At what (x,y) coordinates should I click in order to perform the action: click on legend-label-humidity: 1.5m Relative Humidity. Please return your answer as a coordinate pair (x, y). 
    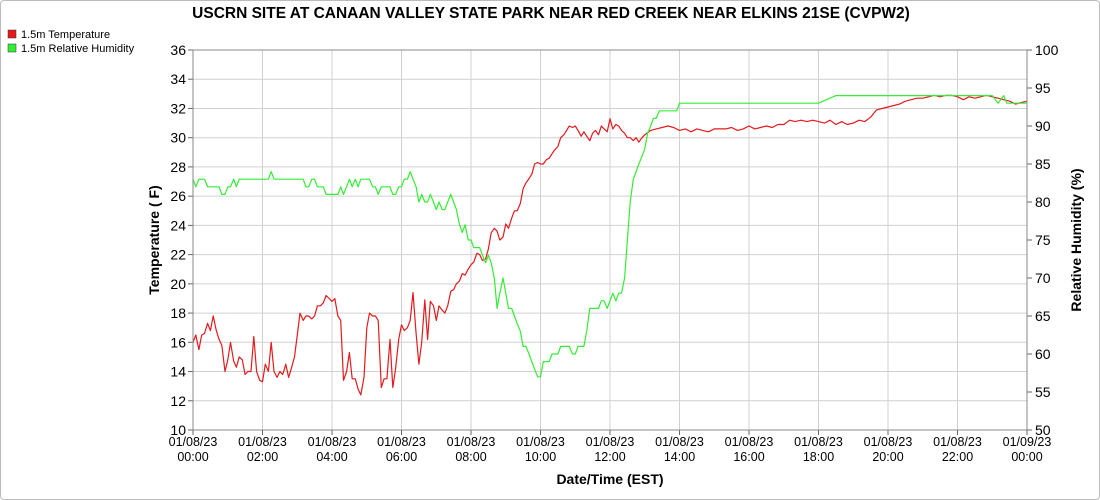
    Looking at the image, I should click on (78, 49).